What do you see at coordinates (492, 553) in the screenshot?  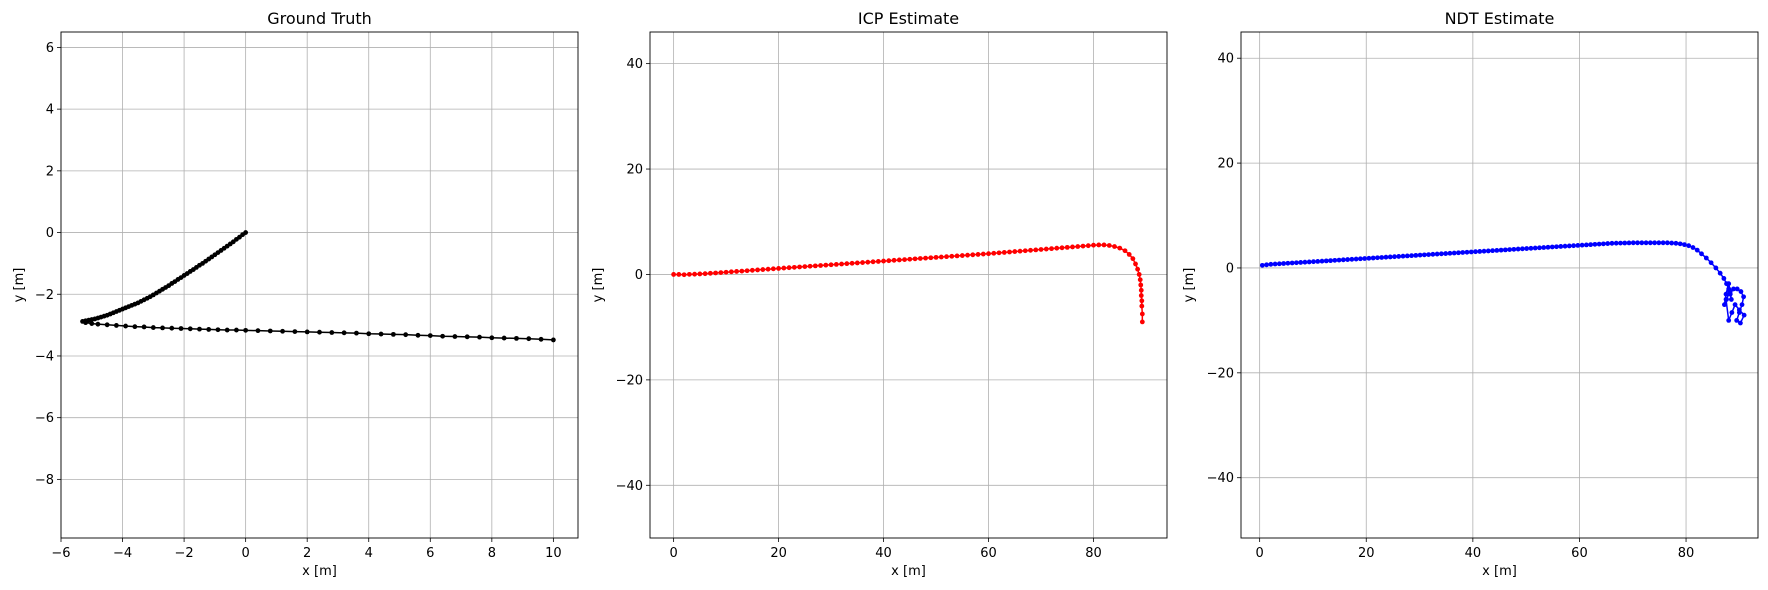 I see `x-tick-label: 8` at bounding box center [492, 553].